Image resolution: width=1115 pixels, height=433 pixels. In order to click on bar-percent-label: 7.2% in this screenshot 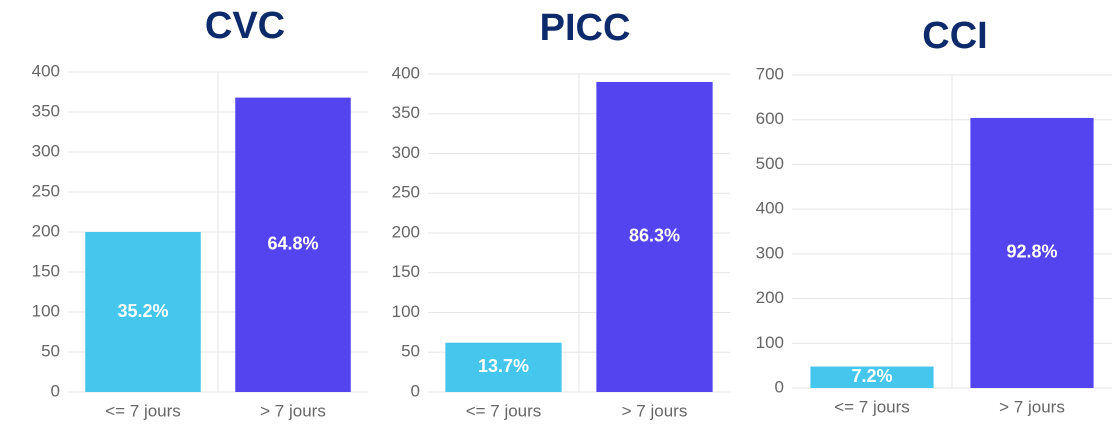, I will do `click(871, 376)`.